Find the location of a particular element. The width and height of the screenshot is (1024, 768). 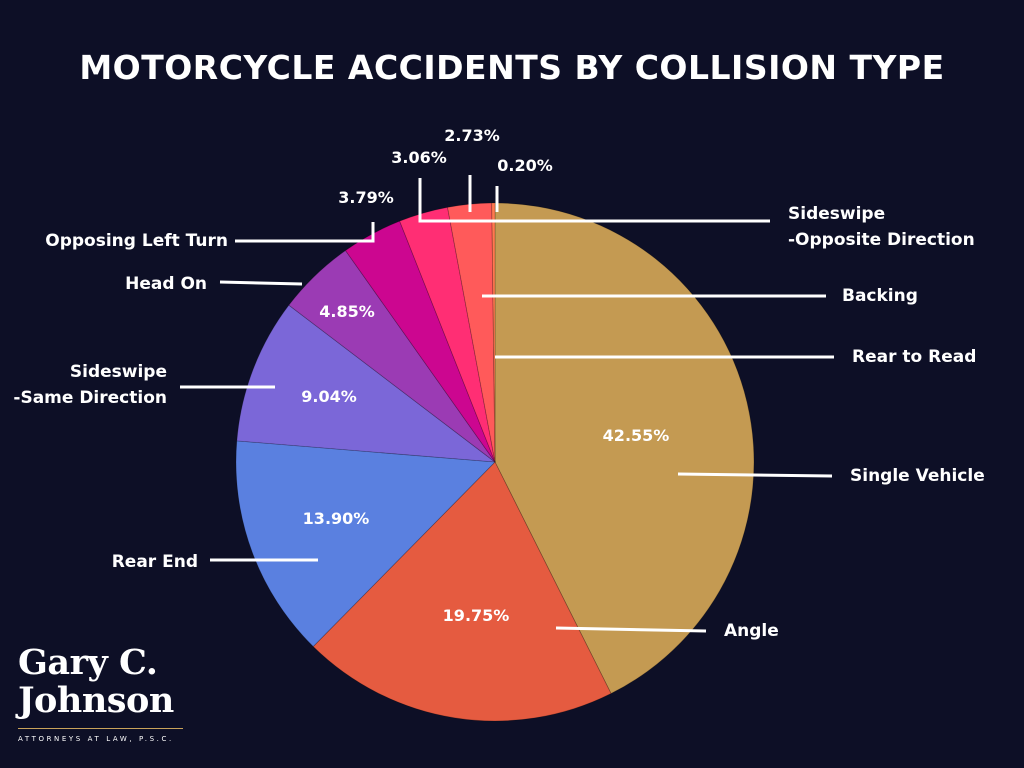

slice-value-label: 0.20% is located at coordinates (525, 165).